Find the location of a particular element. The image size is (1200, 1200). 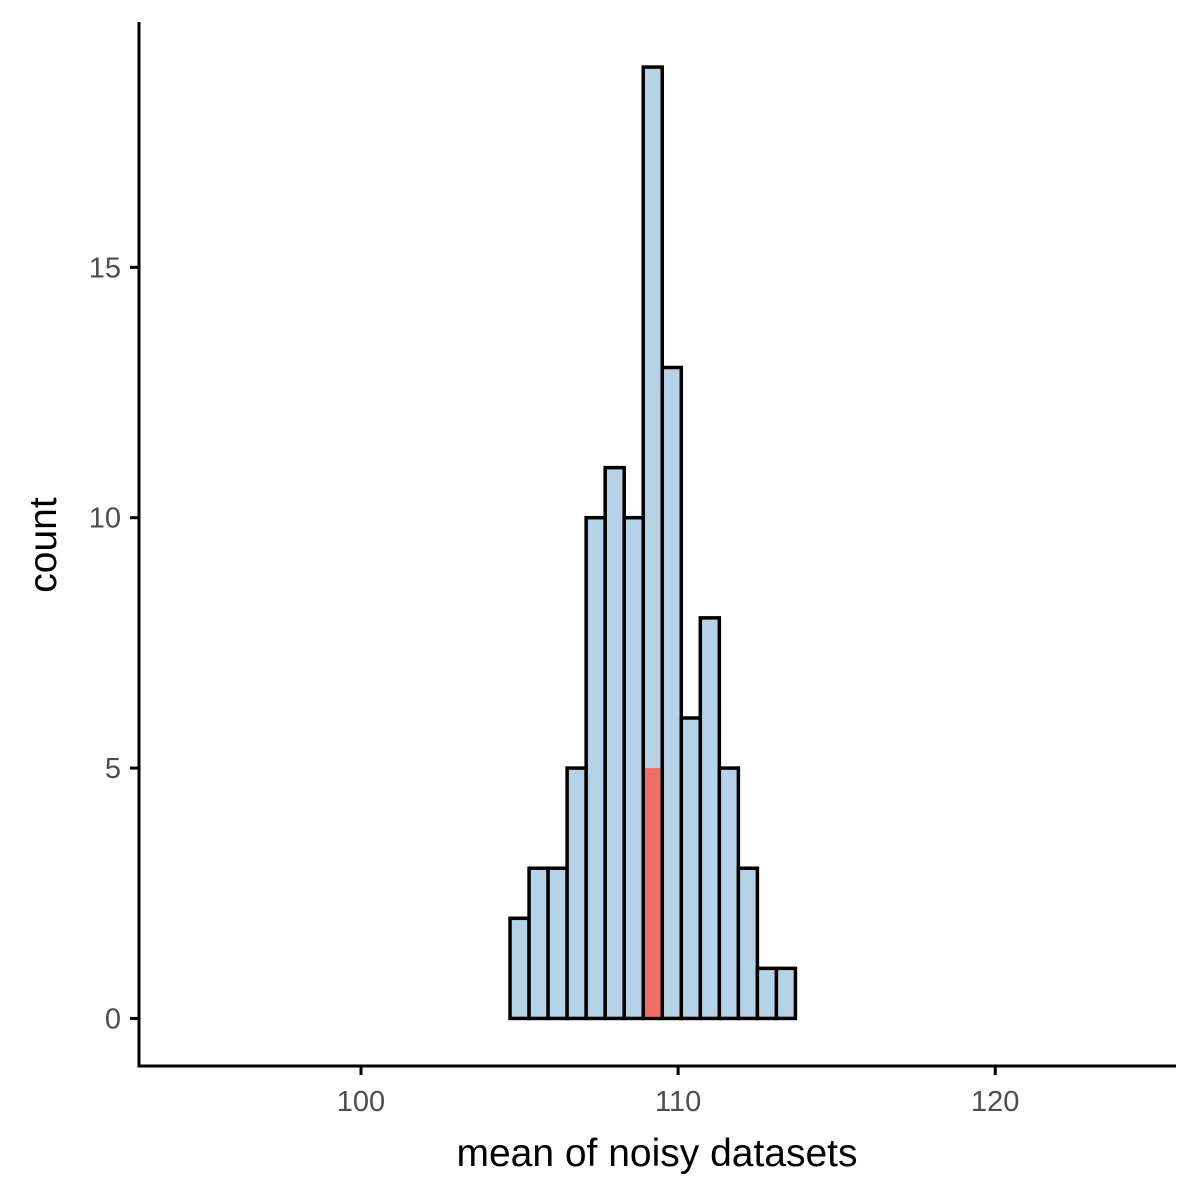

x-tick-label: 110 is located at coordinates (678, 1102).